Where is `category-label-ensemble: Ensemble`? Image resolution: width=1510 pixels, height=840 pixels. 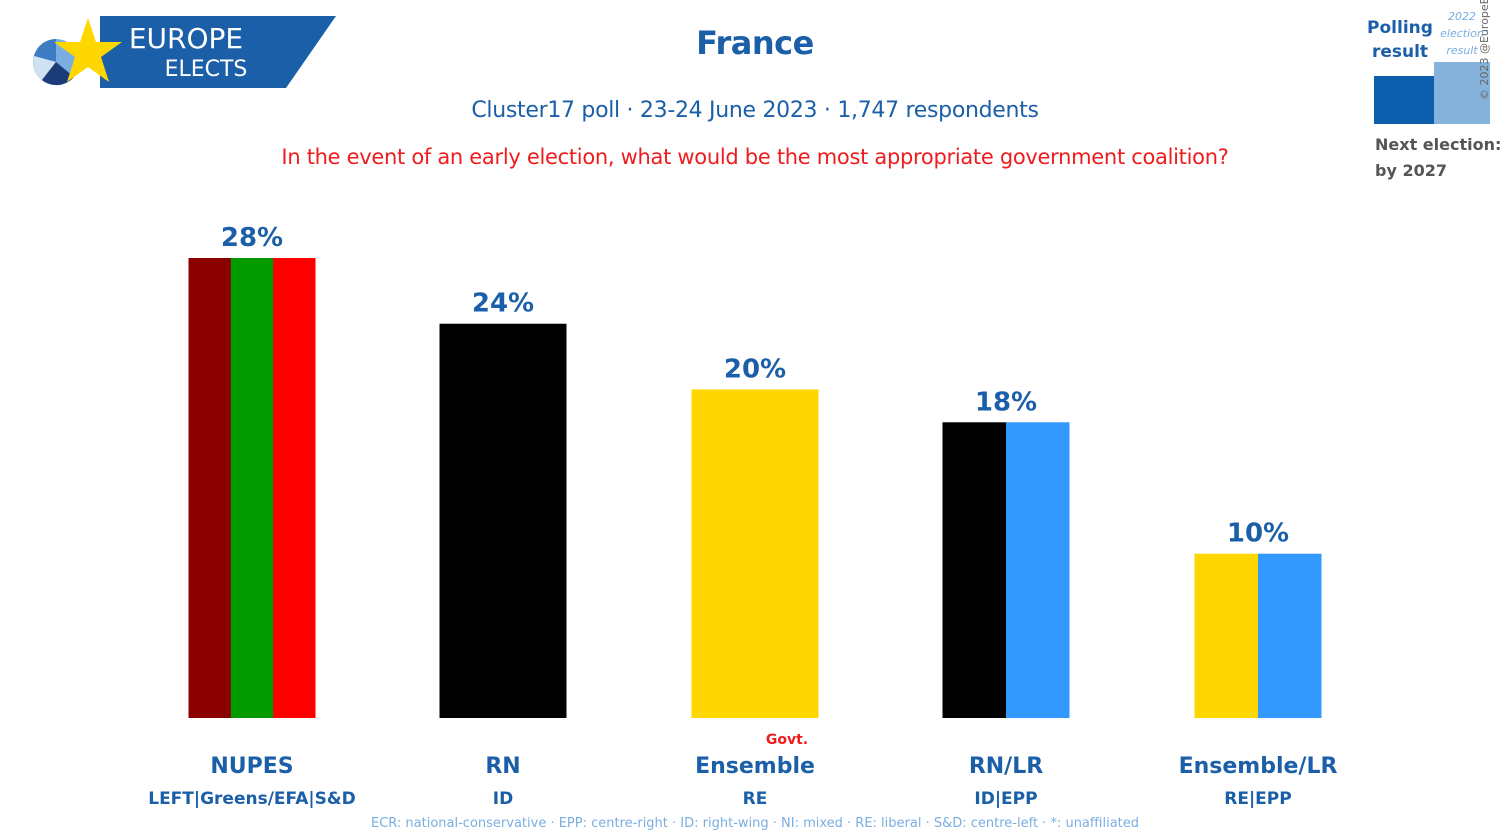
category-label-ensemble: Ensemble is located at coordinates (755, 766).